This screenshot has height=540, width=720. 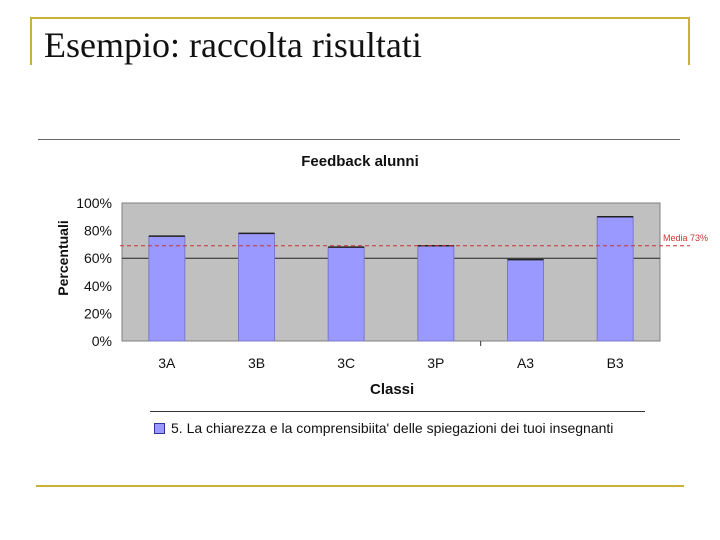 I want to click on mean-line-label: Media 73%, so click(x=685, y=238).